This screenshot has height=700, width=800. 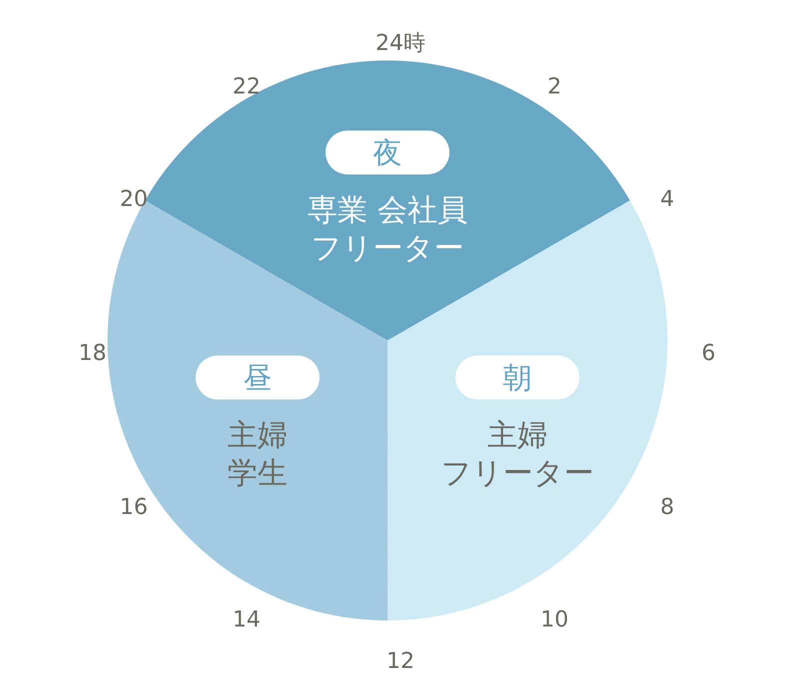 I want to click on text: 6, so click(x=709, y=353).